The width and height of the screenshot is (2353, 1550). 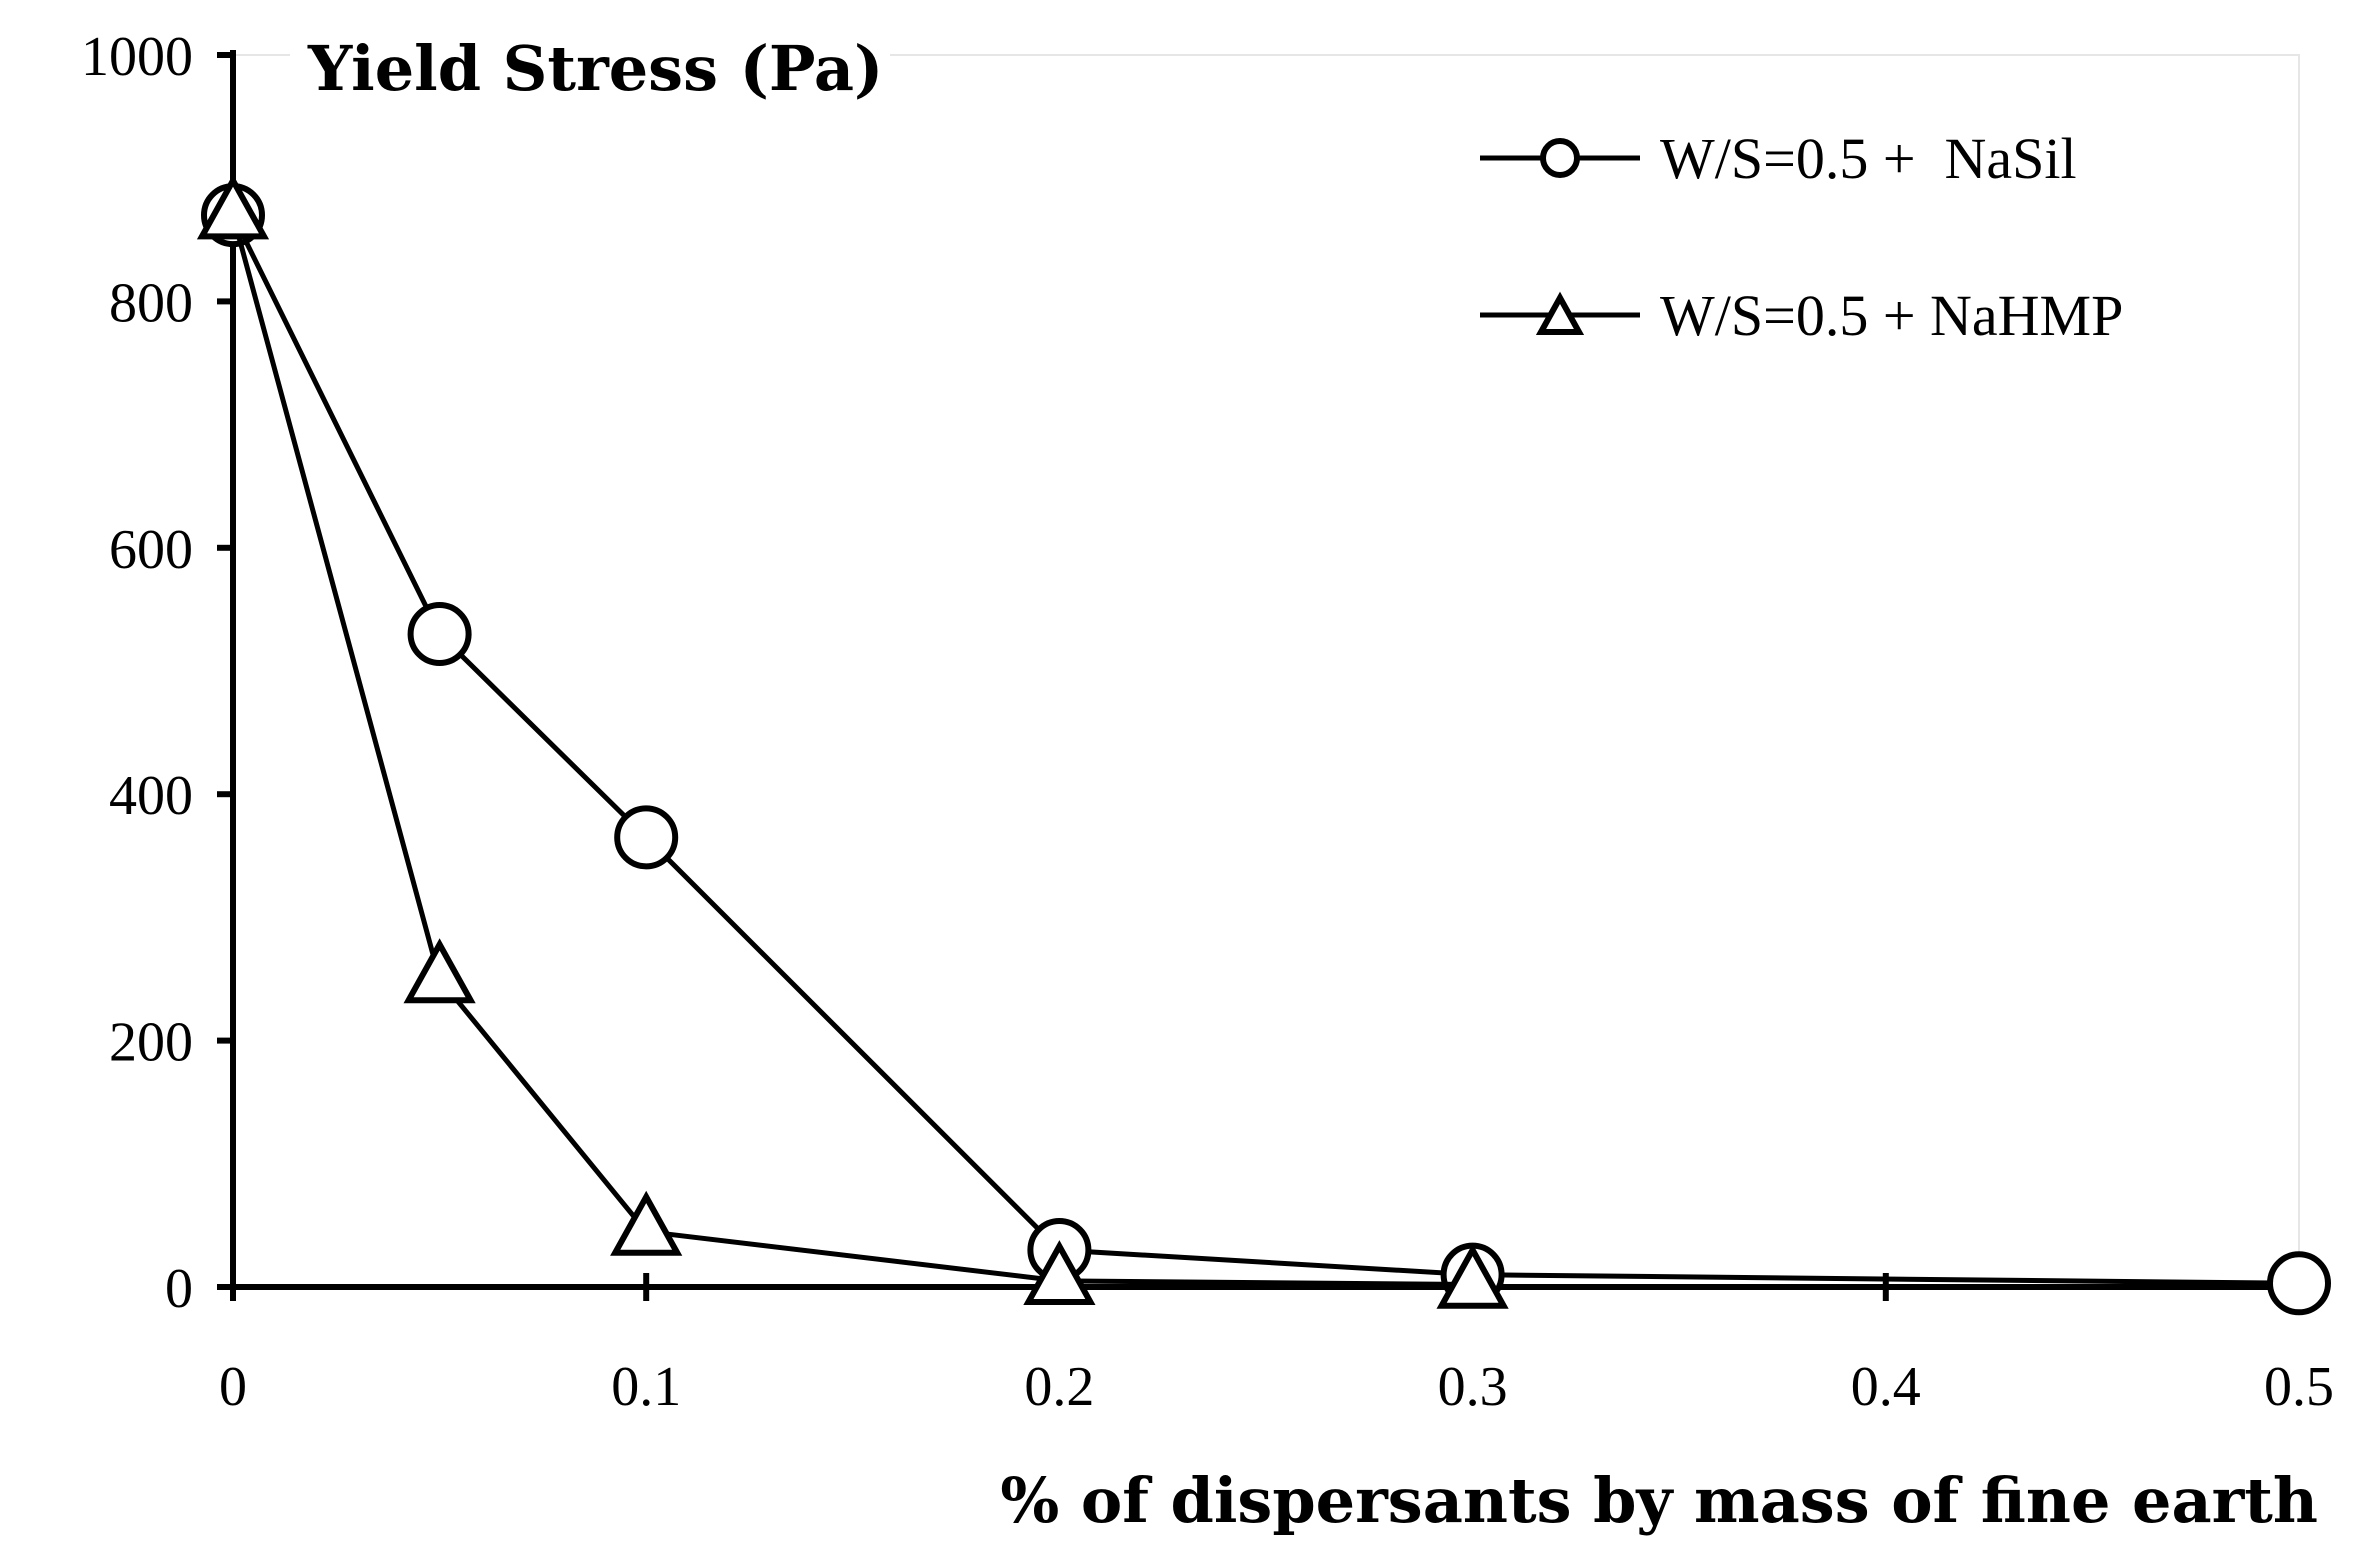 I want to click on x-tick-label: 0, so click(x=233, y=1387).